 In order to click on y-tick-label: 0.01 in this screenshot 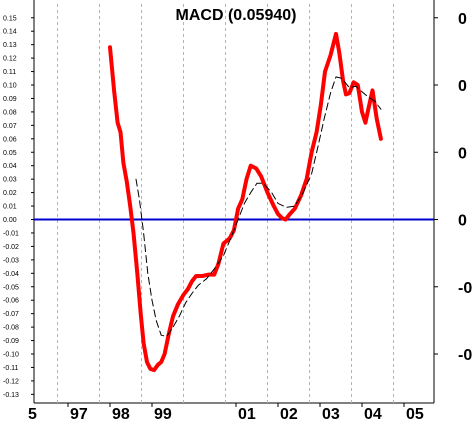, I will do `click(10, 207)`.